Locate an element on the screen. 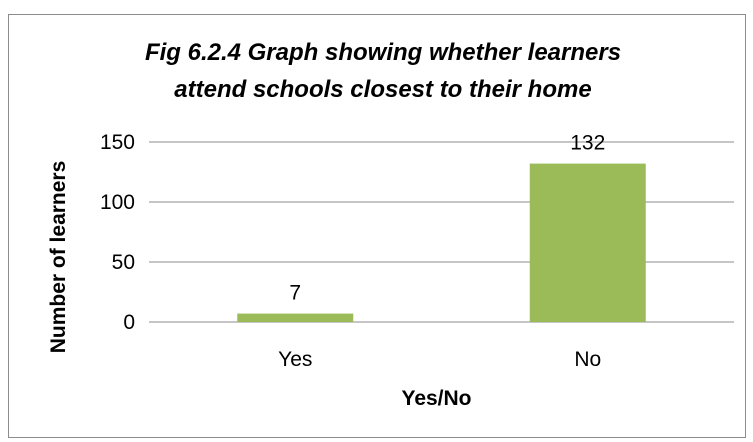 Image resolution: width=753 pixels, height=442 pixels. x-axis-title: Yes/No is located at coordinates (436, 398).